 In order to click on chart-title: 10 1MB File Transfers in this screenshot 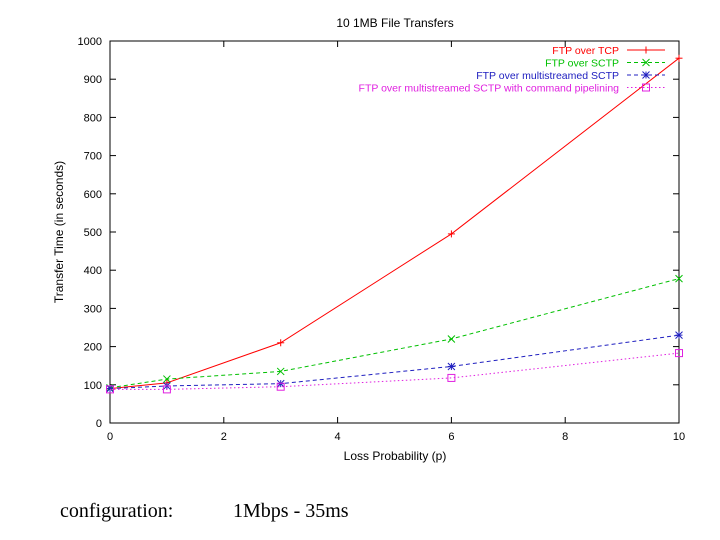, I will do `click(394, 23)`.